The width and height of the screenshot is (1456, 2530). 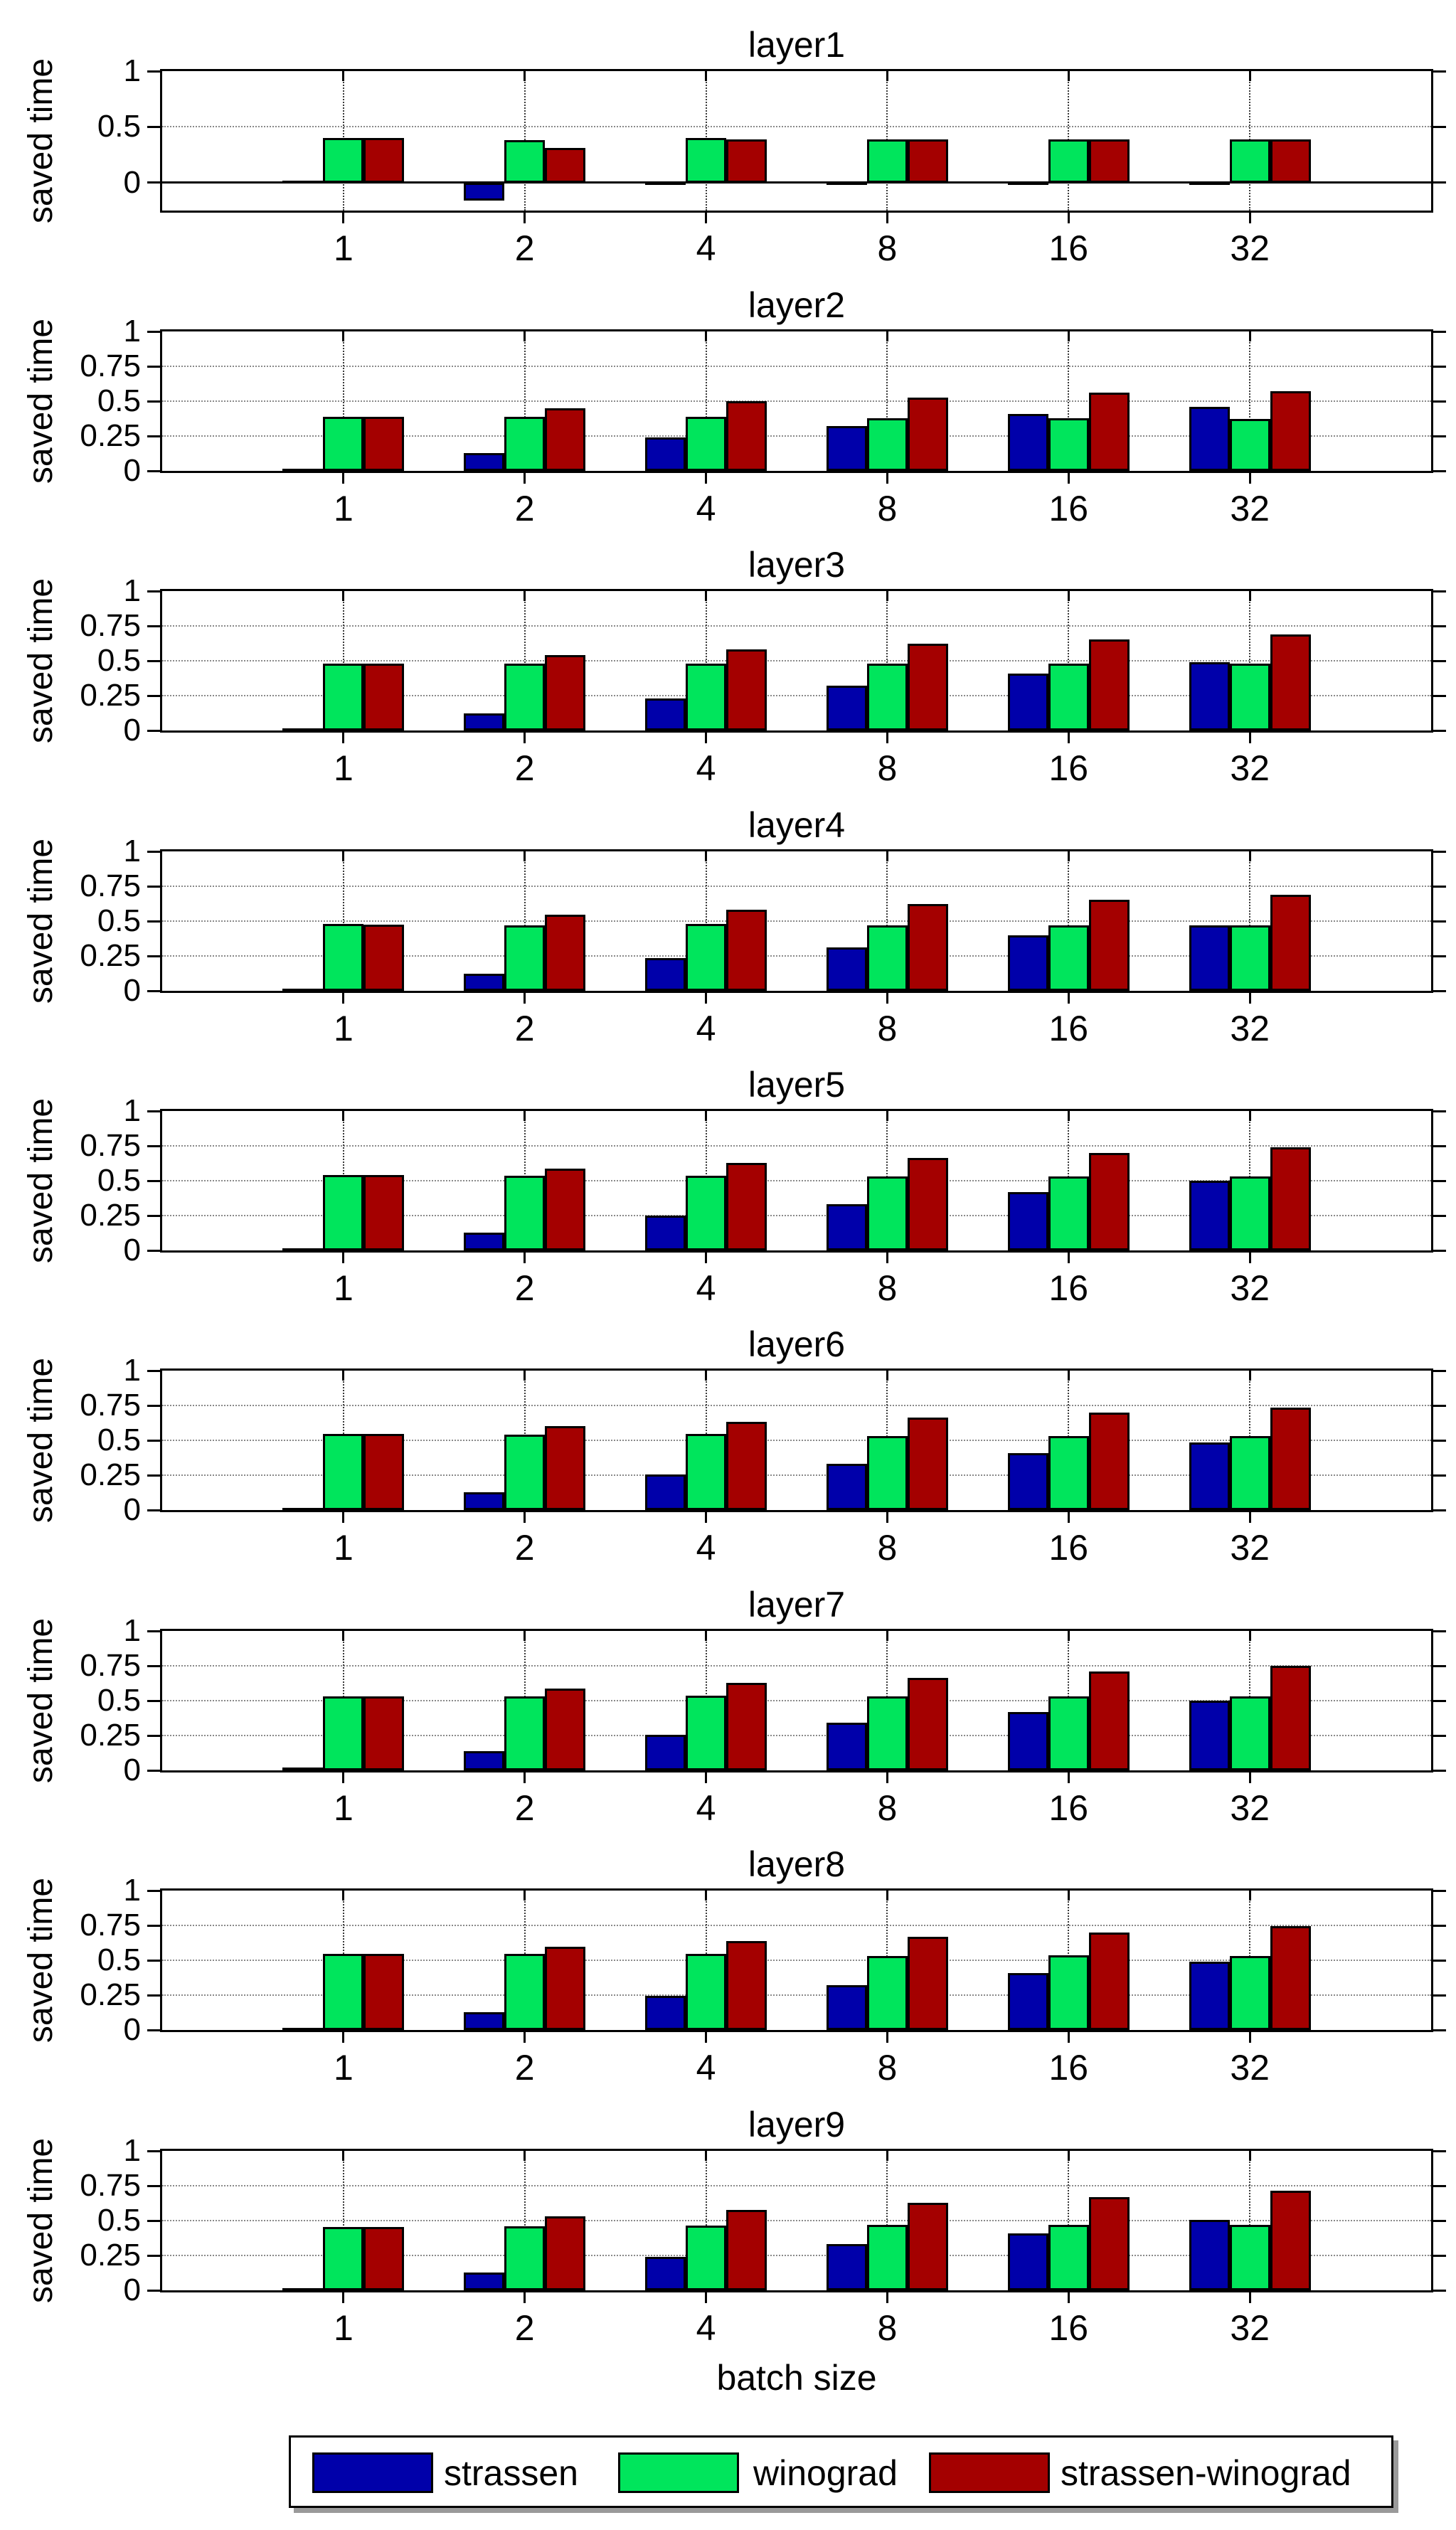 I want to click on legend-swatch-strassen, so click(x=372, y=2472).